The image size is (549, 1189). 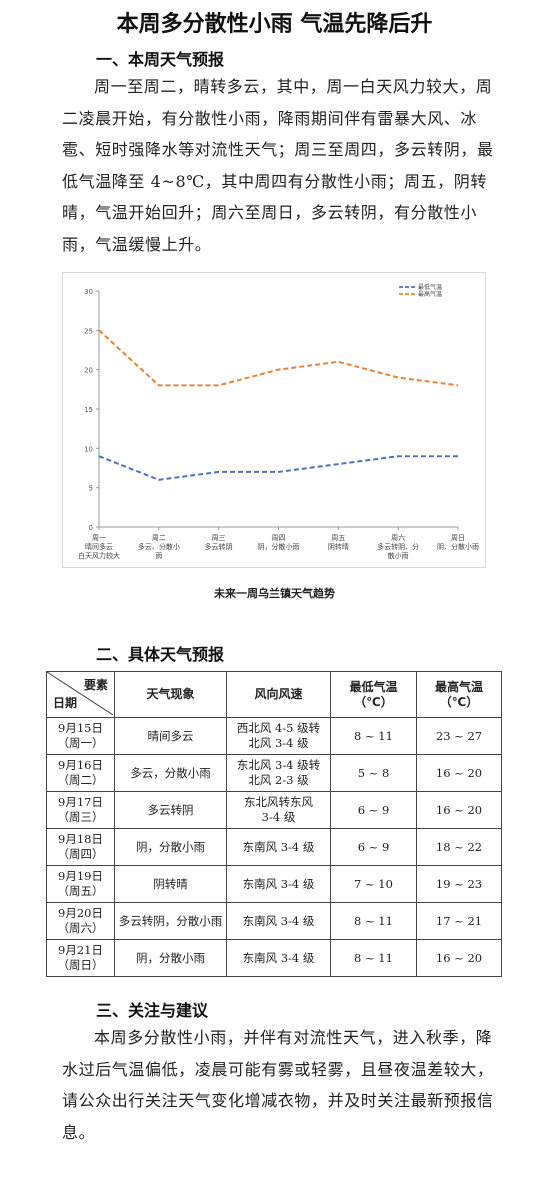 What do you see at coordinates (458, 546) in the screenshot?
I see `x-tick-label: 阴、分散小雨` at bounding box center [458, 546].